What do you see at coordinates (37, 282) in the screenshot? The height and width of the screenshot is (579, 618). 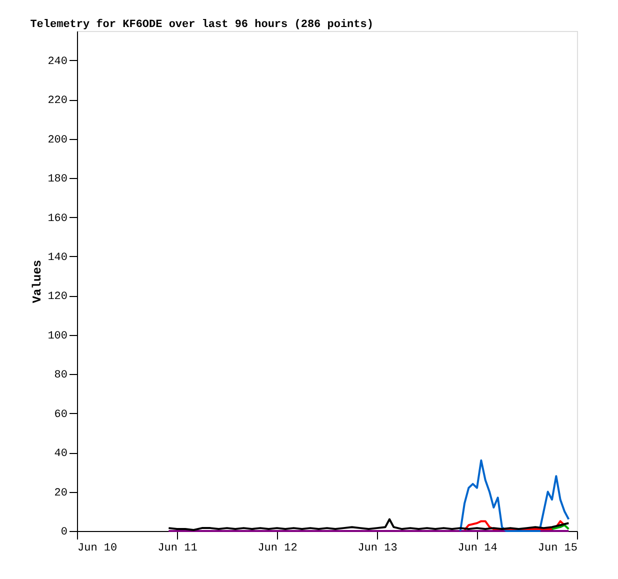 I see `y-axis-title: Values` at bounding box center [37, 282].